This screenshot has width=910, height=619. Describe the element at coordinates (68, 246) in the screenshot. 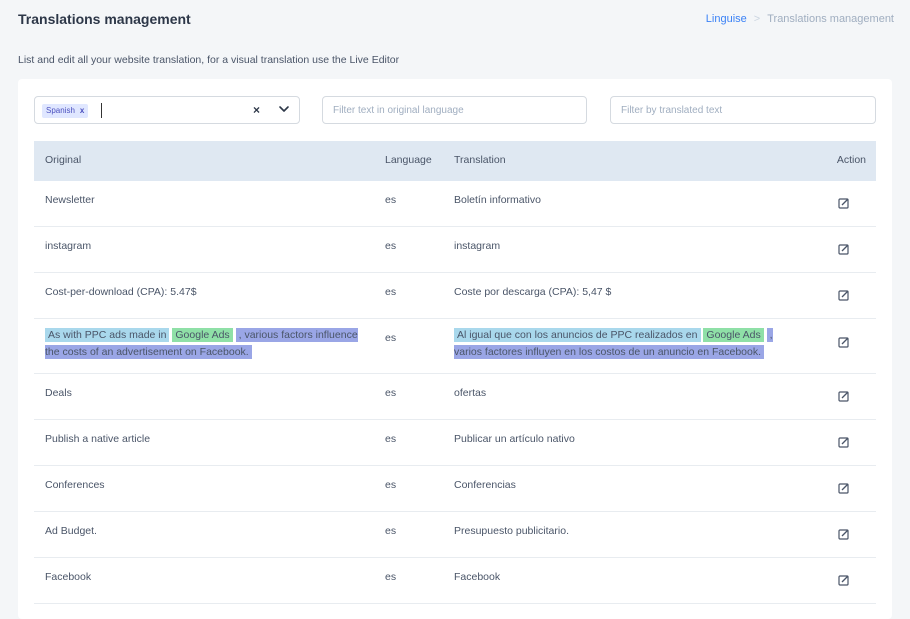

I see `original-text: instagram` at that location.